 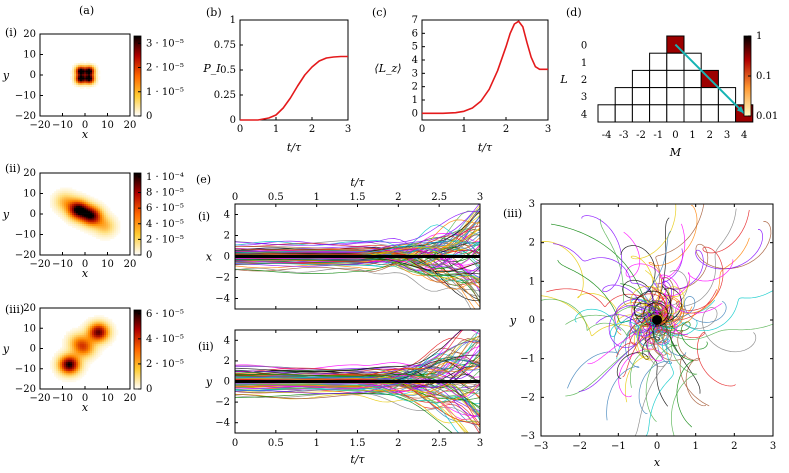 What do you see at coordinates (532, 320) in the screenshot?
I see `y-tick-label: 0` at bounding box center [532, 320].